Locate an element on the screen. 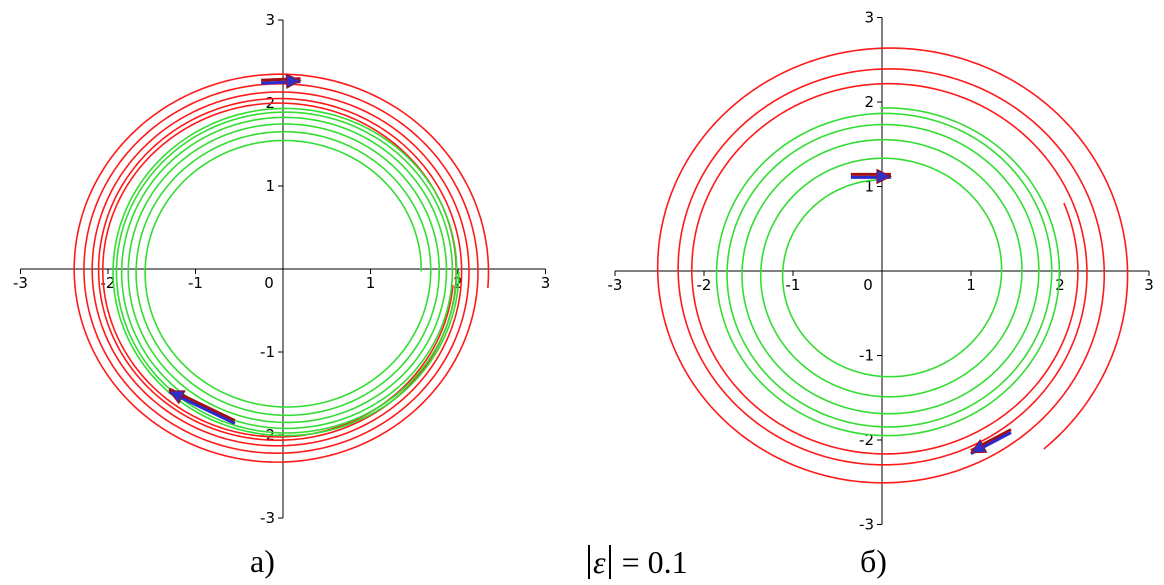  x-tick-label: -2 is located at coordinates (704, 285).